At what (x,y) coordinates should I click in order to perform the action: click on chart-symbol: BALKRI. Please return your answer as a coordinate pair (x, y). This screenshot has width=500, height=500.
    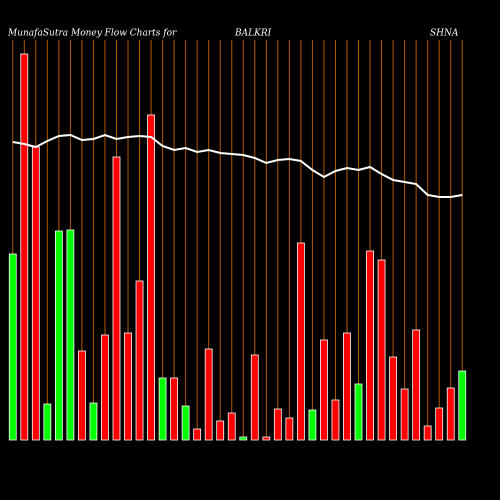
    Looking at the image, I should click on (253, 34).